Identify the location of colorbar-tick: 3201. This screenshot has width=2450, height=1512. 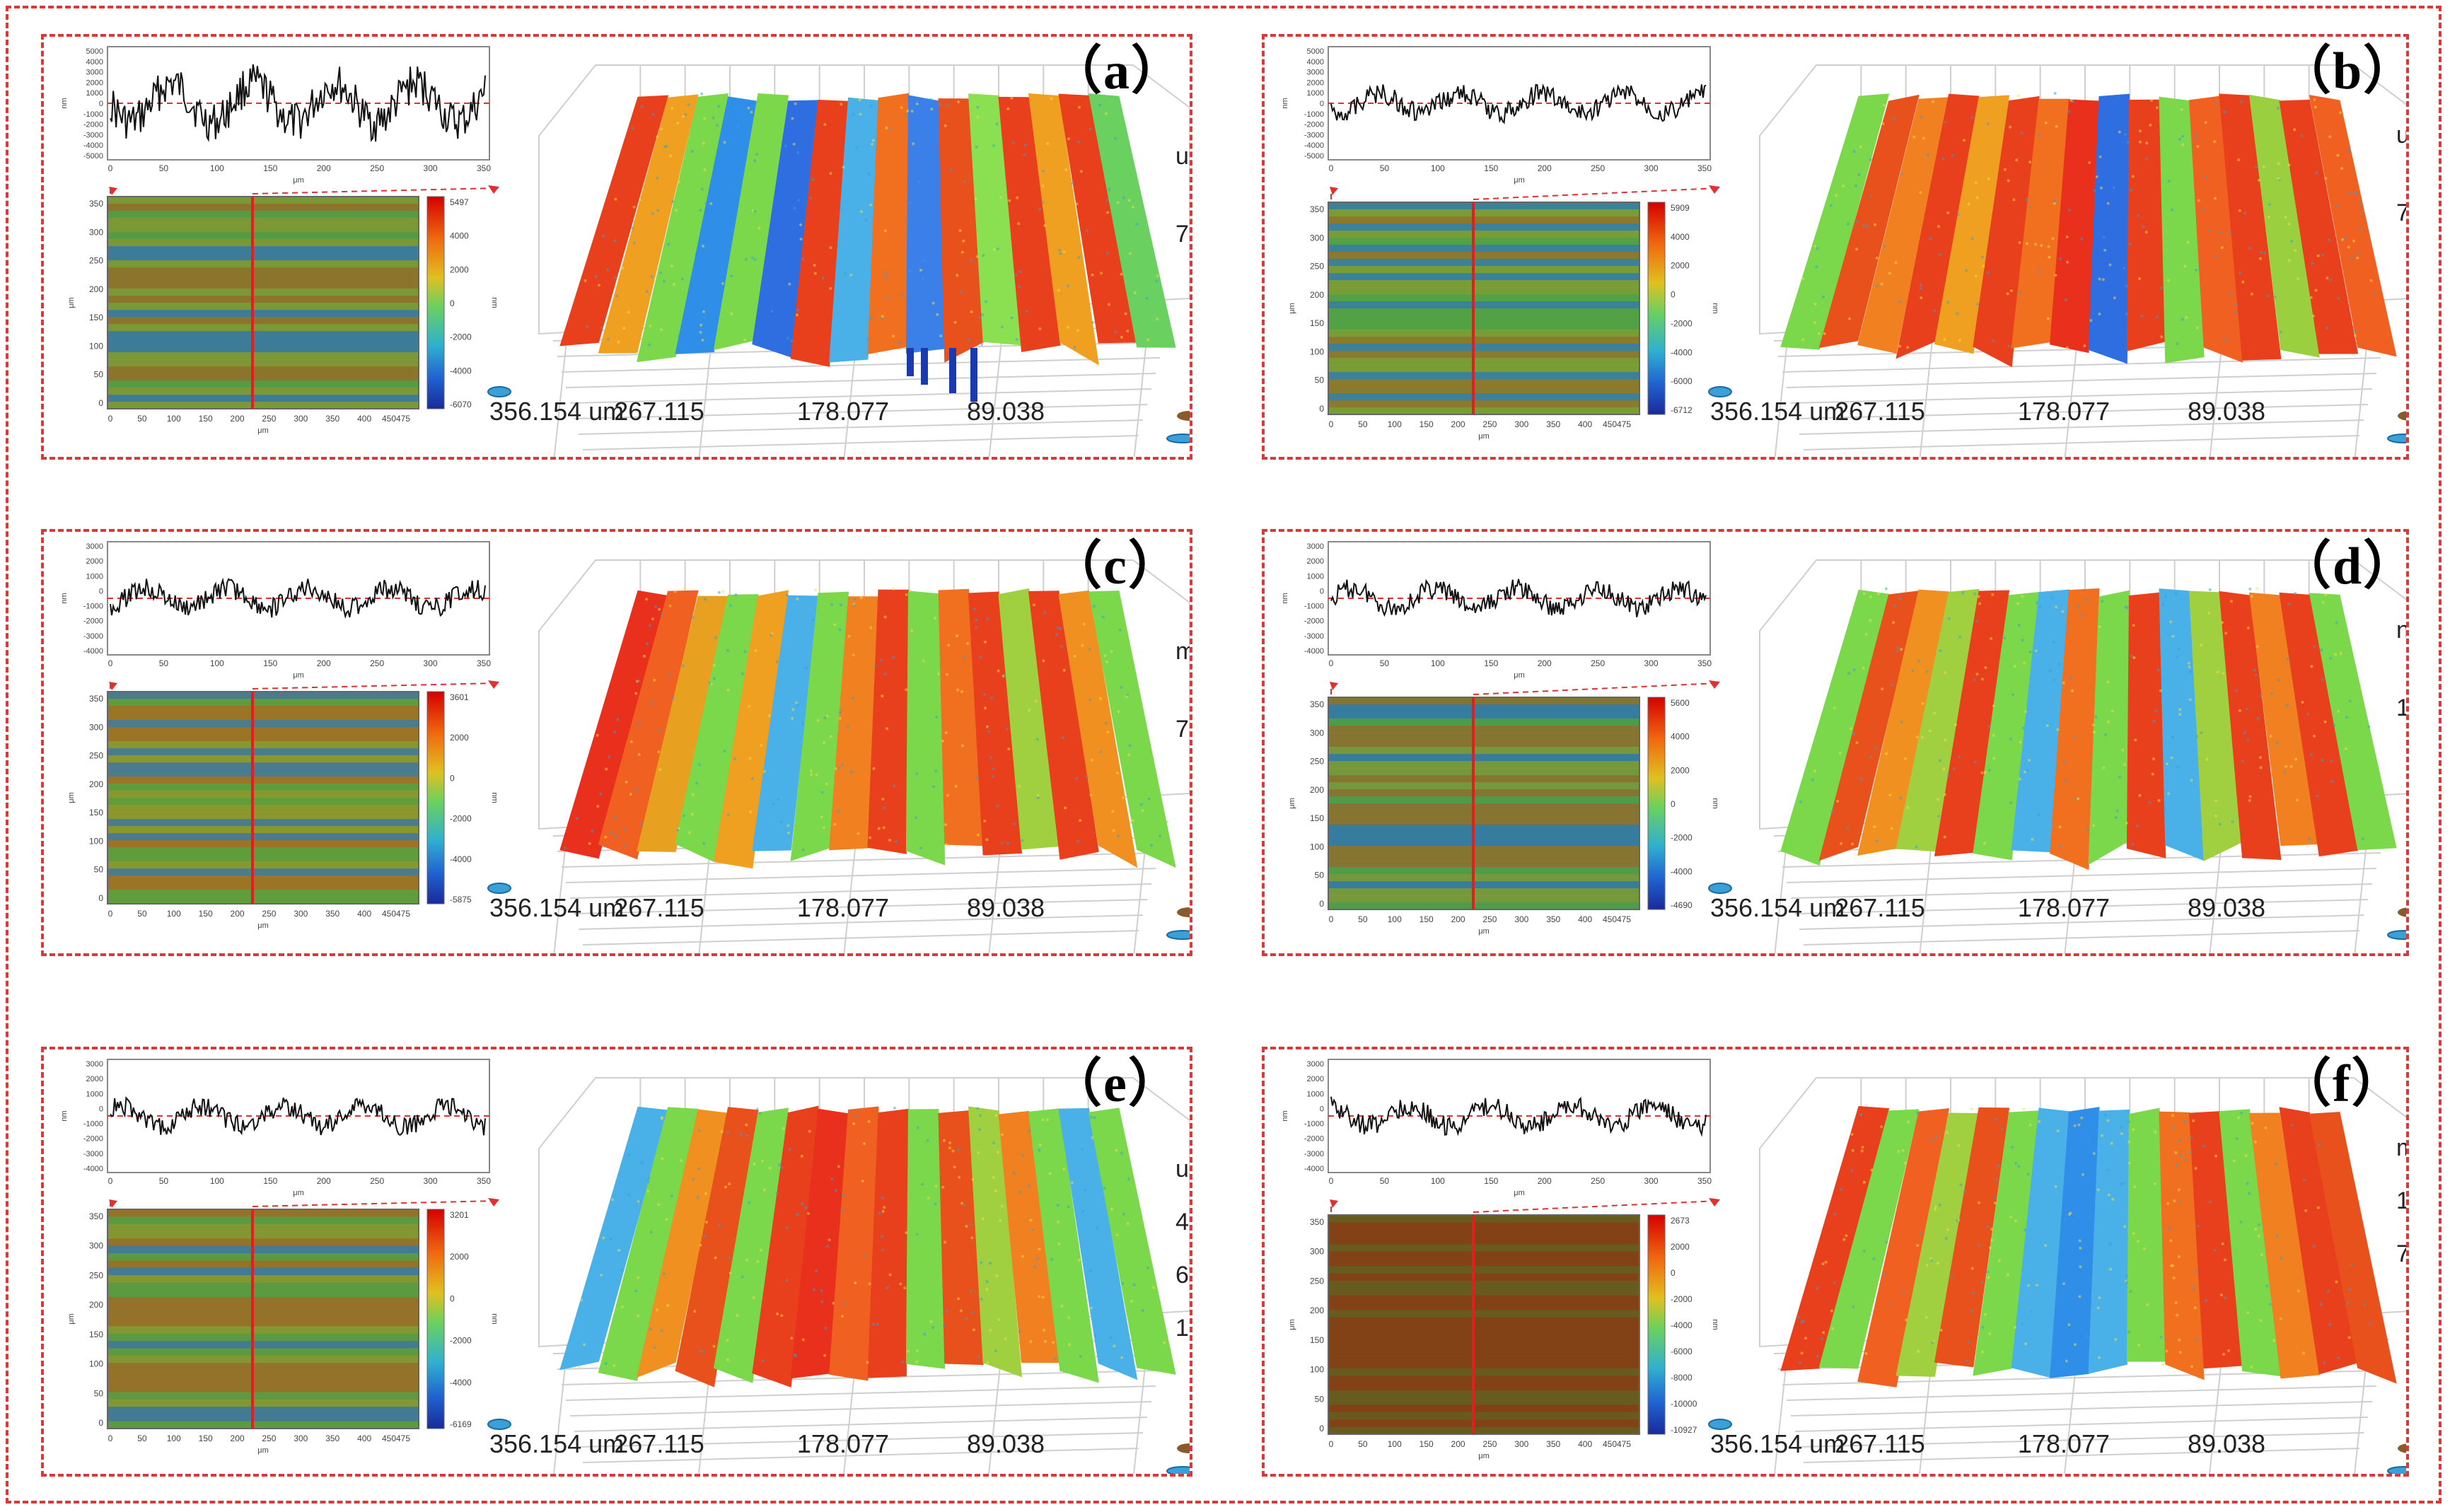
(460, 1215).